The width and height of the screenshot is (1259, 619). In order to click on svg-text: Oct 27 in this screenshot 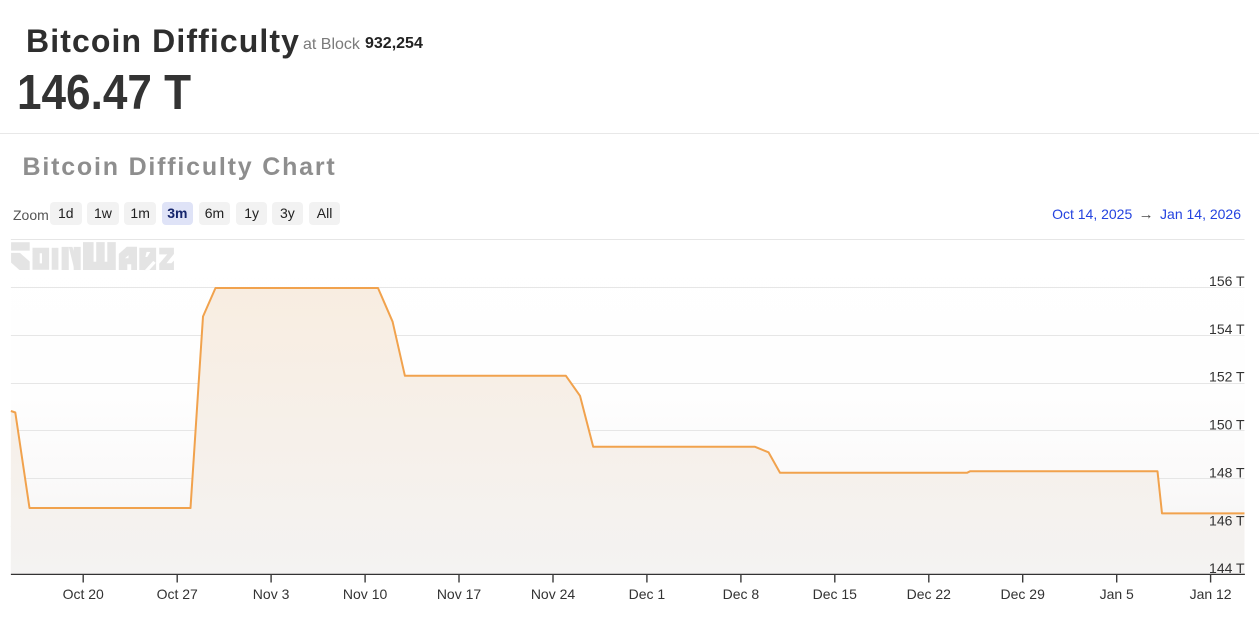, I will do `click(177, 594)`.